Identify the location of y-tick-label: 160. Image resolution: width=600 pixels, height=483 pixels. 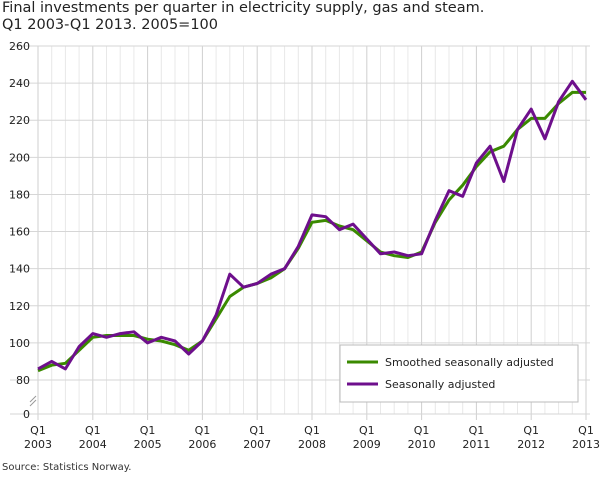
(19, 232).